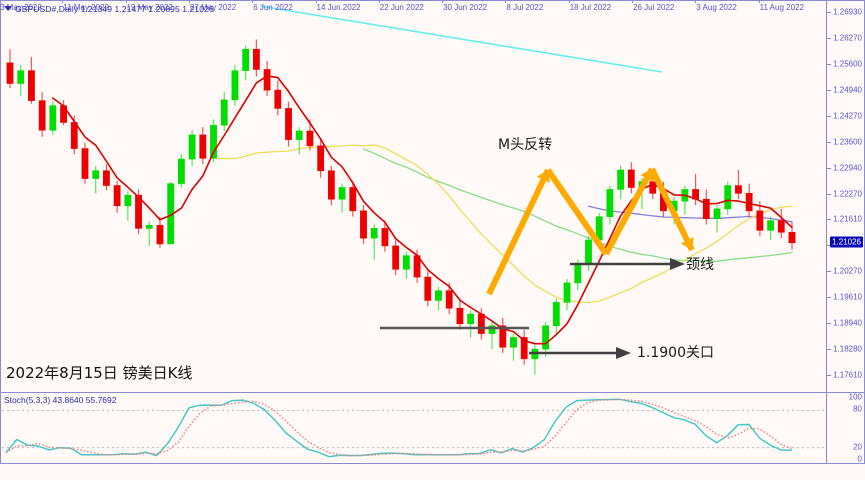  Describe the element at coordinates (847, 168) in the screenshot. I see `price-axis-label: 1.22940` at that location.